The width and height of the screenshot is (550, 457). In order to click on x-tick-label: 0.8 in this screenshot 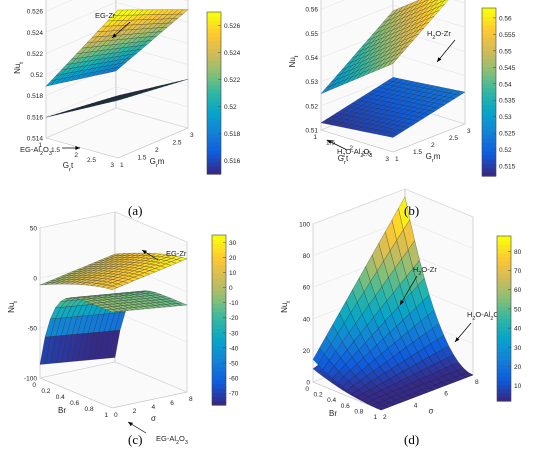, I will do `click(358, 411)`.